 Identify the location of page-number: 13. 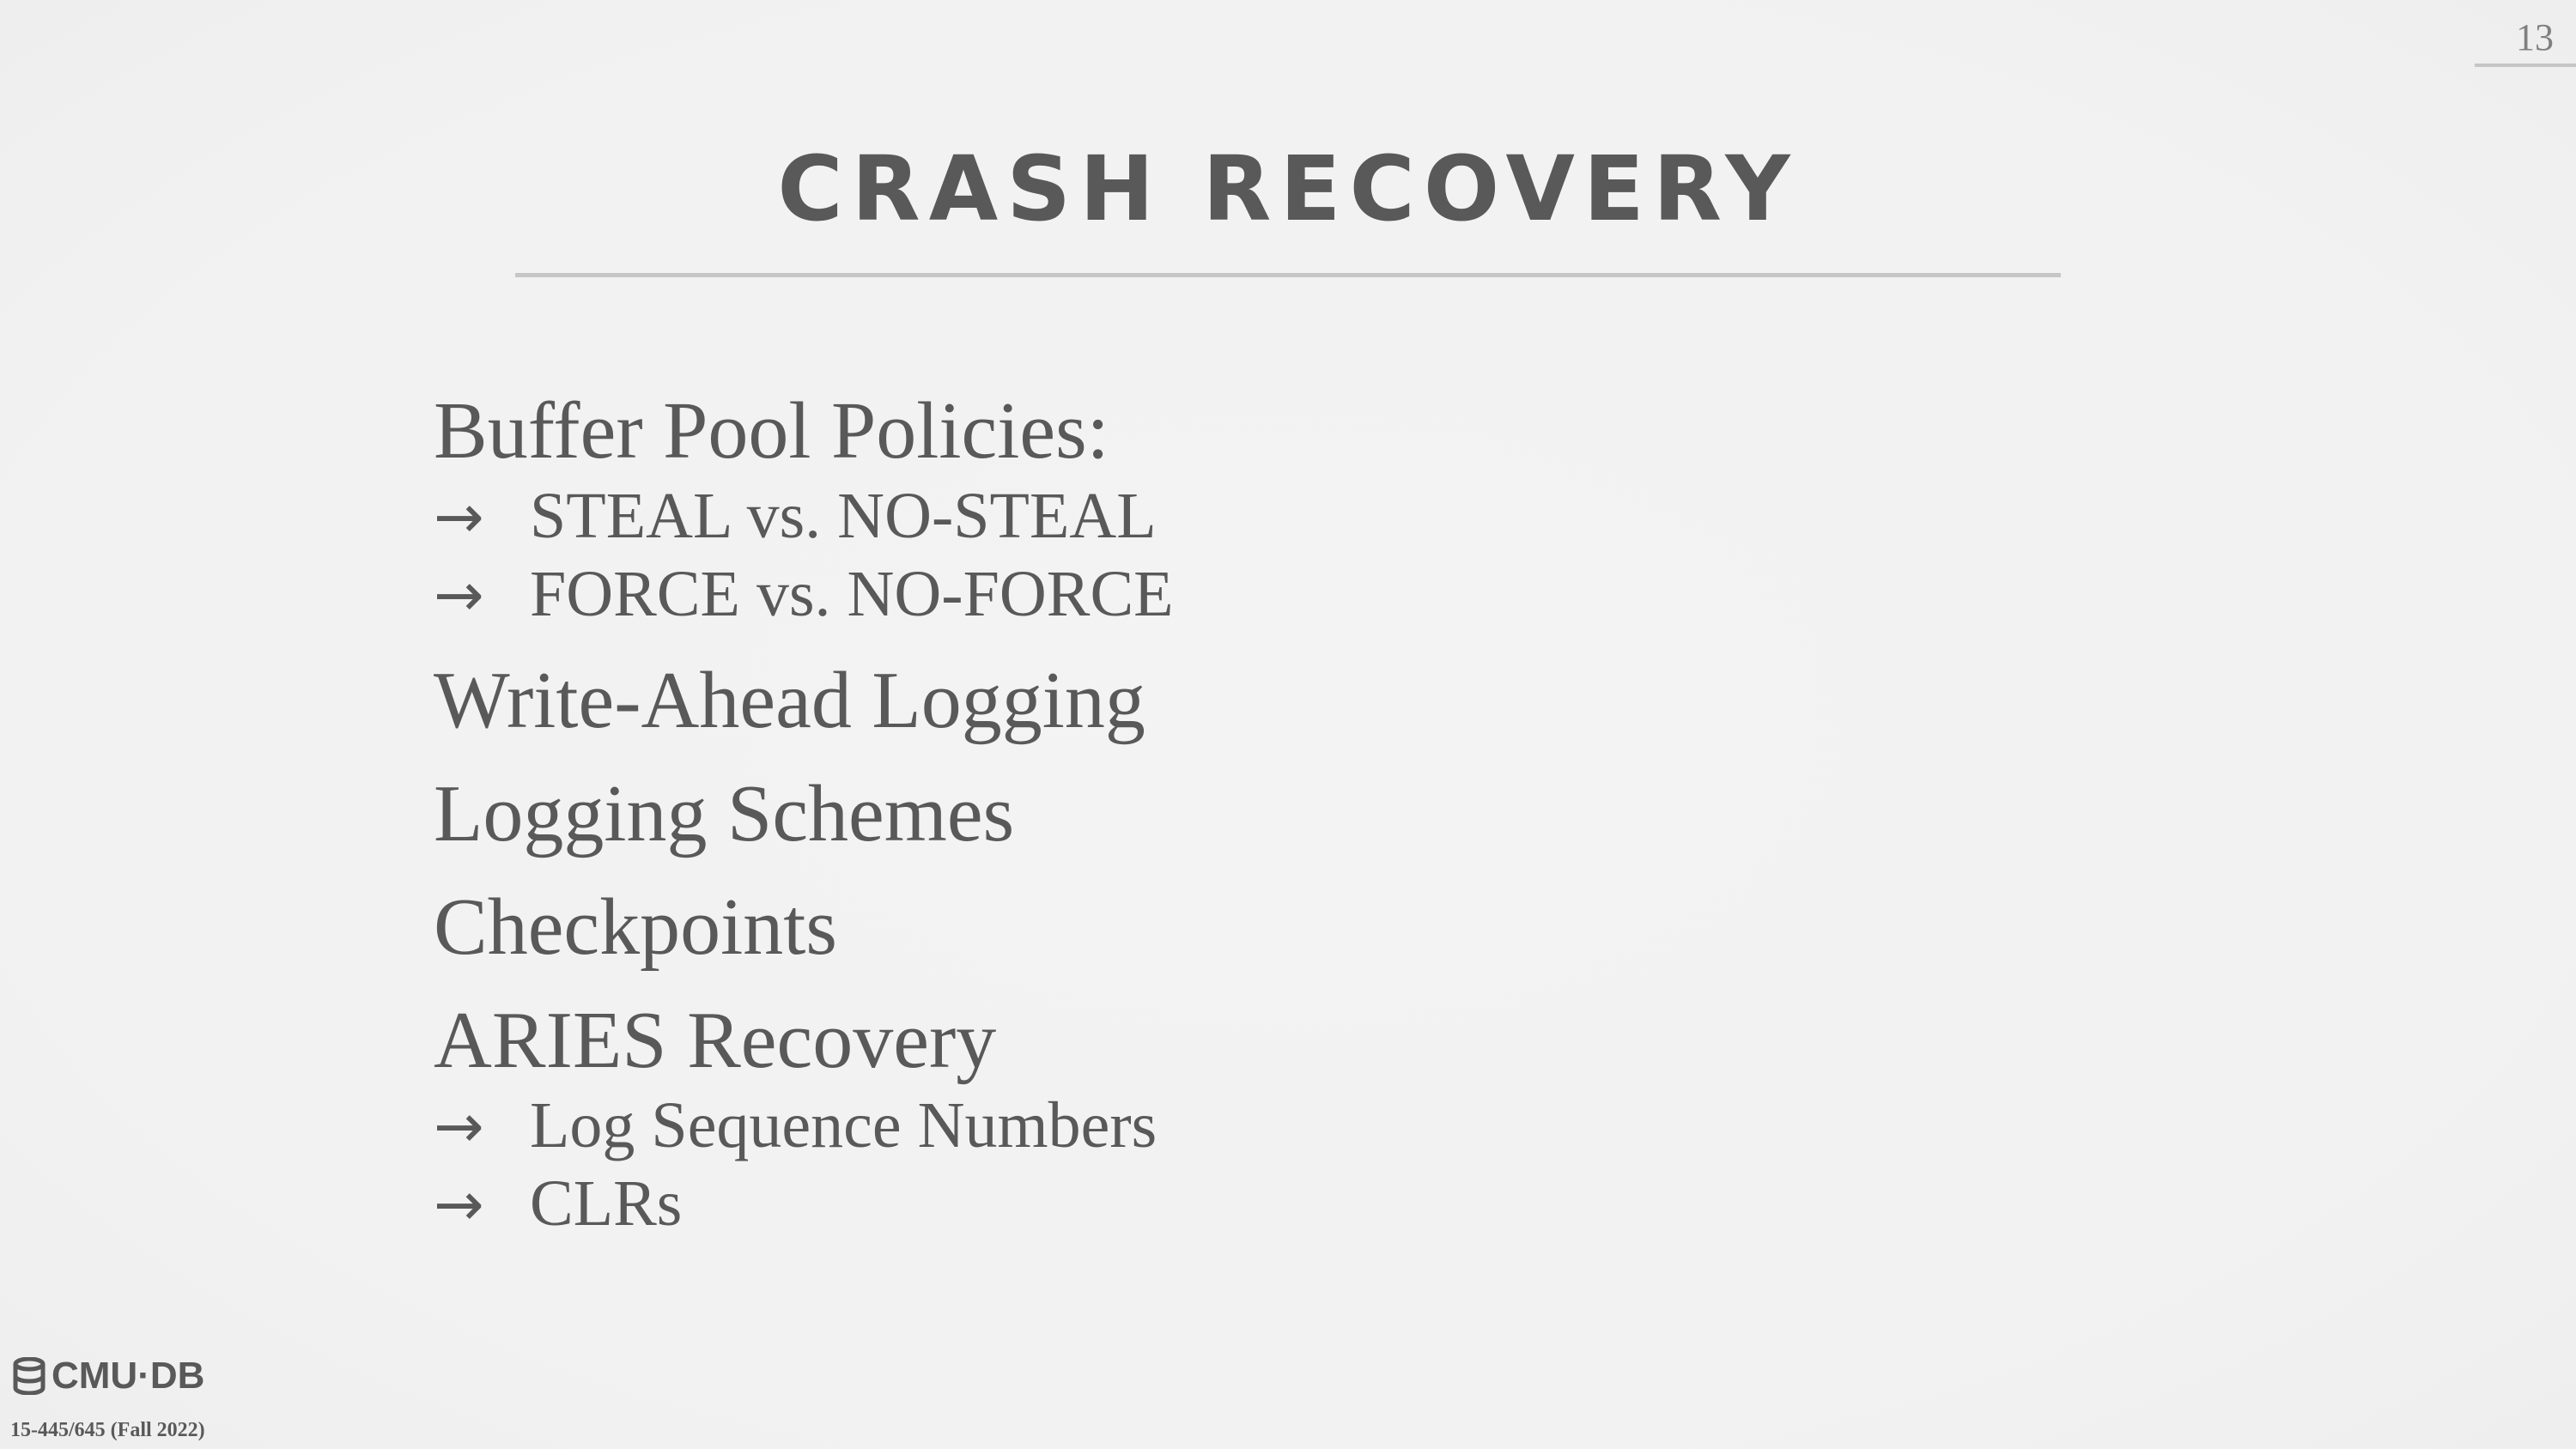
(2535, 37).